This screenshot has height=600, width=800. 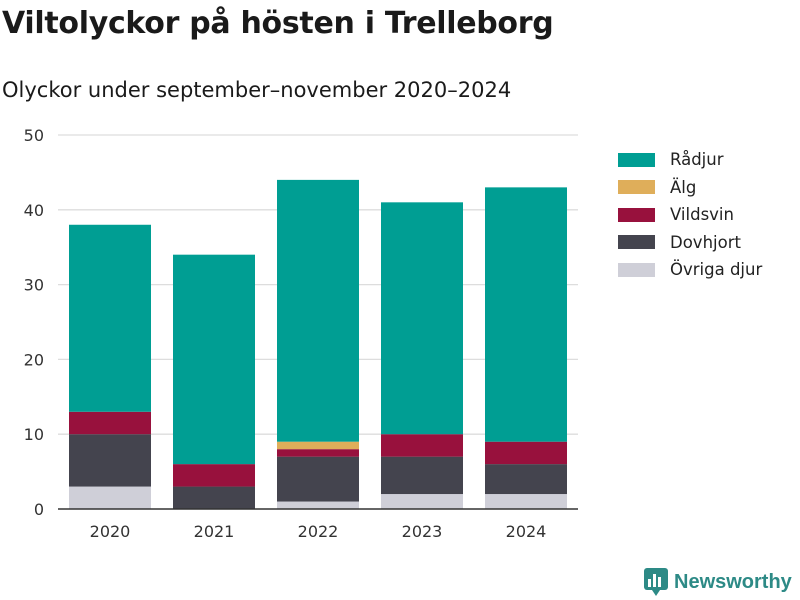 What do you see at coordinates (34, 285) in the screenshot?
I see `y-tick-label: 30` at bounding box center [34, 285].